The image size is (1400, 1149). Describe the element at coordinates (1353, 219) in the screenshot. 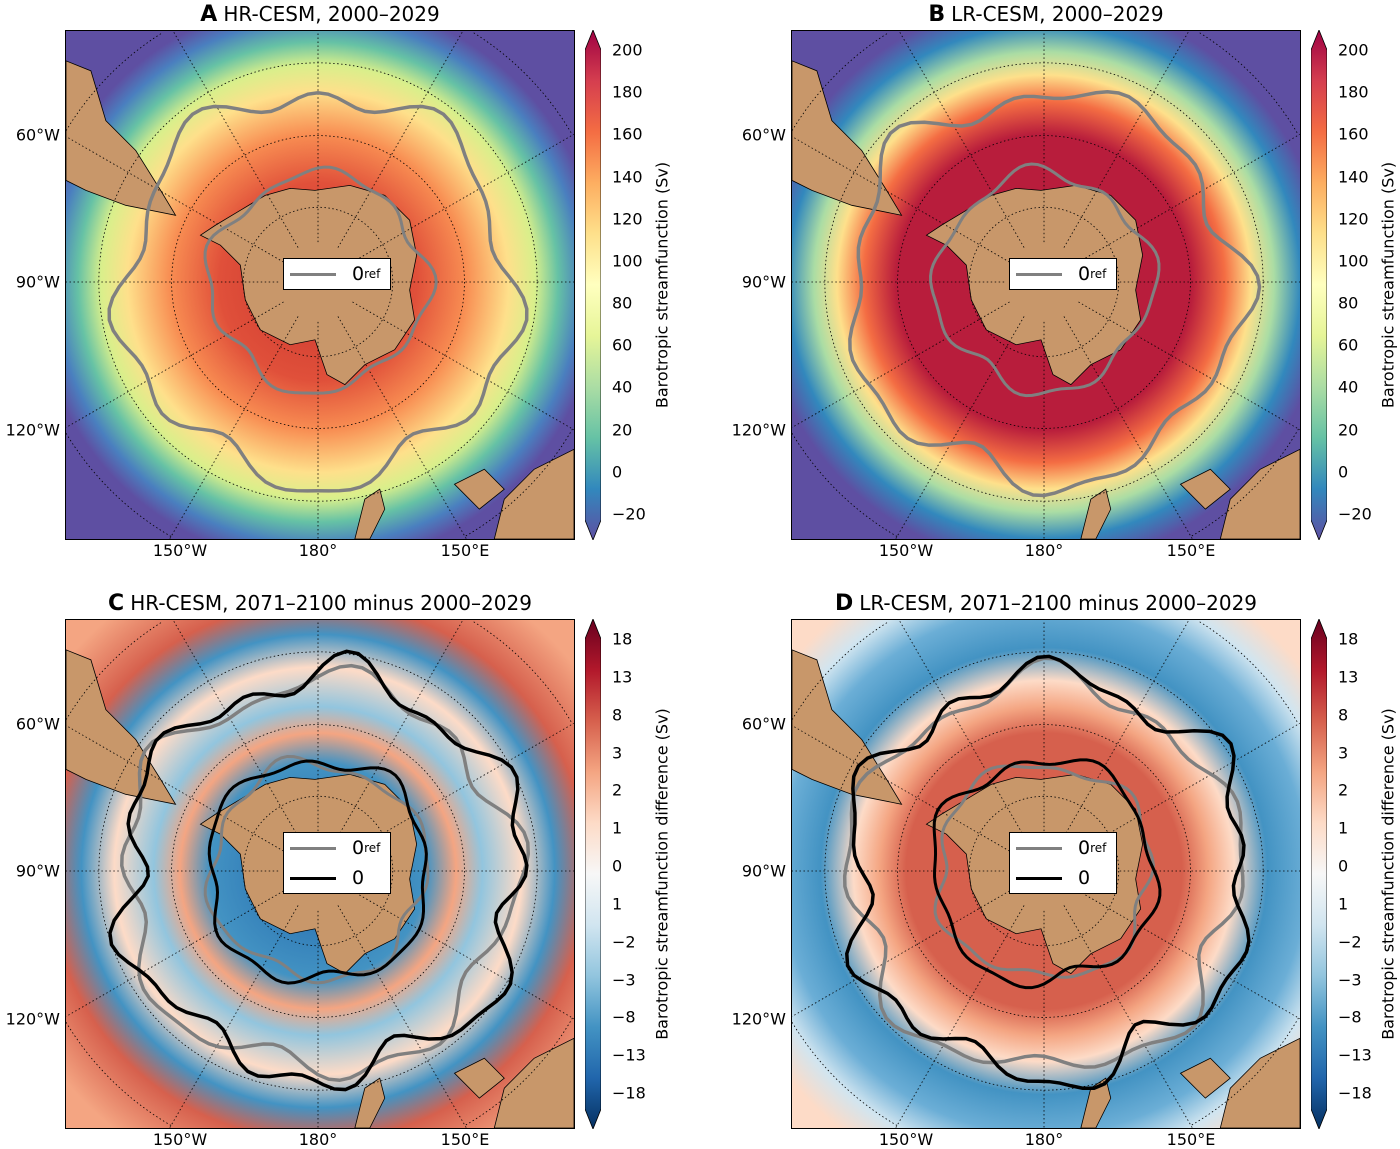

I see `colorbar-tick-label: 120` at that location.